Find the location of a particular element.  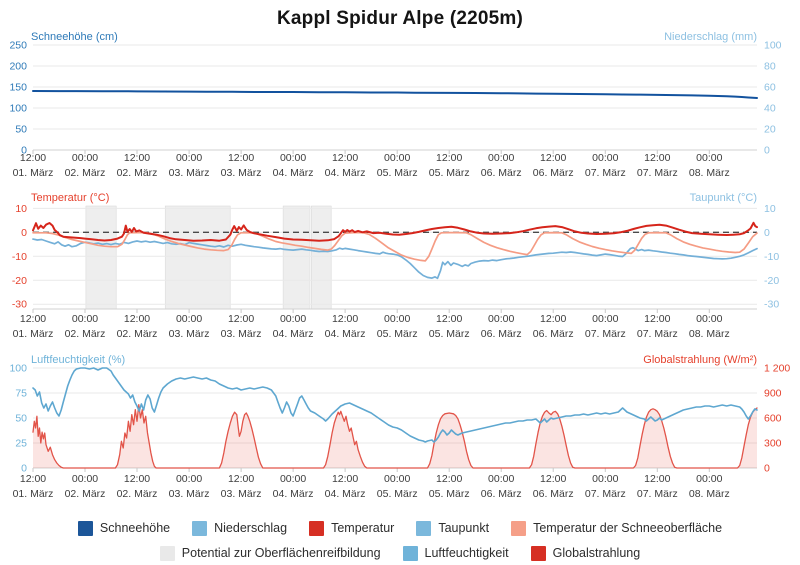

series-line-schneeh-he is located at coordinates (395, 94).